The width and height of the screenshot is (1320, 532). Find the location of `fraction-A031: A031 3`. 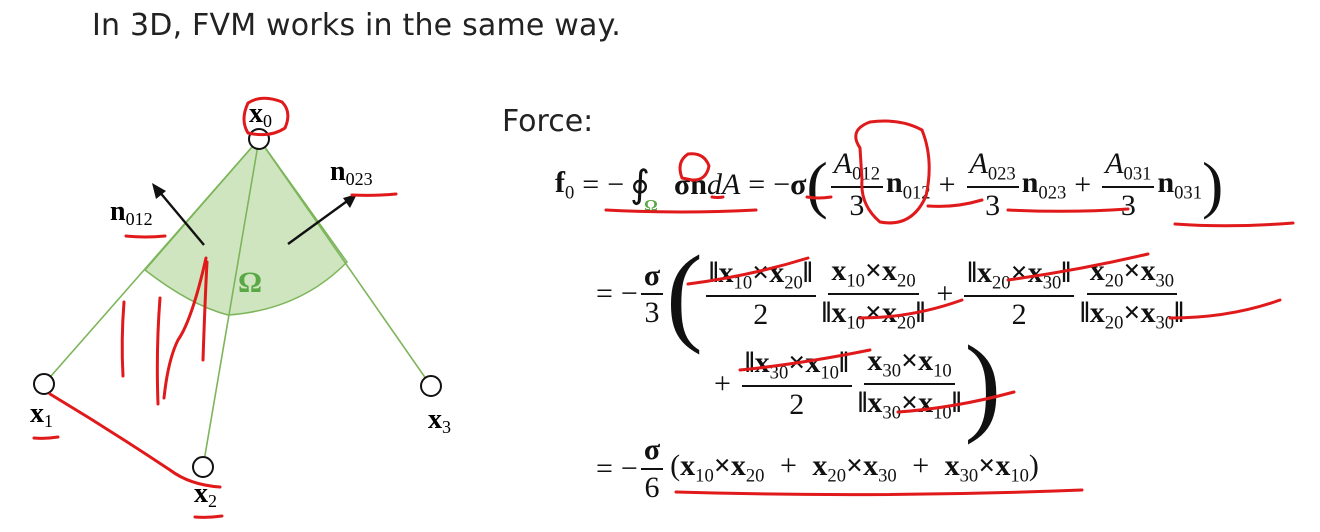

fraction-A031: A031 3 is located at coordinates (1128, 185).